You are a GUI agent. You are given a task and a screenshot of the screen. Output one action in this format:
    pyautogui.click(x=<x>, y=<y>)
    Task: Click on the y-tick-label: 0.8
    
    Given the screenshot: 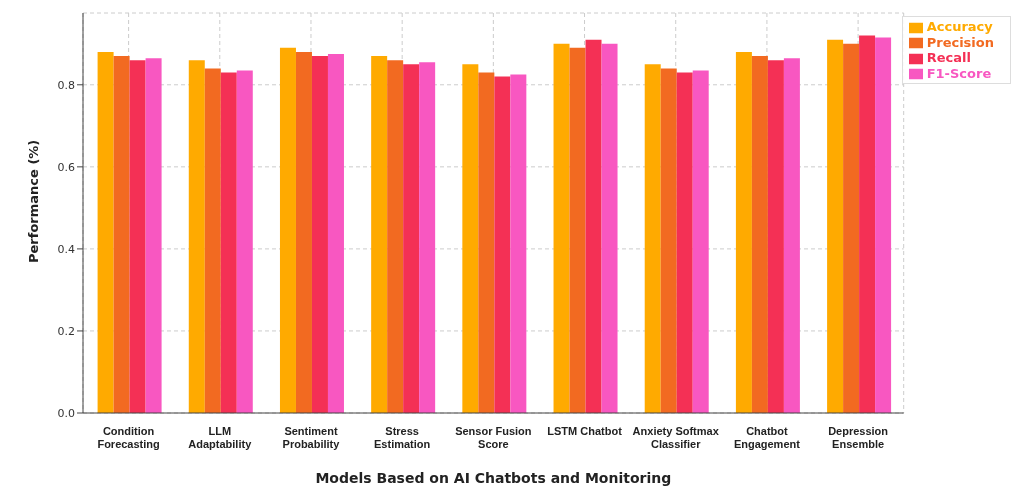 What is the action you would take?
    pyautogui.click(x=66, y=85)
    